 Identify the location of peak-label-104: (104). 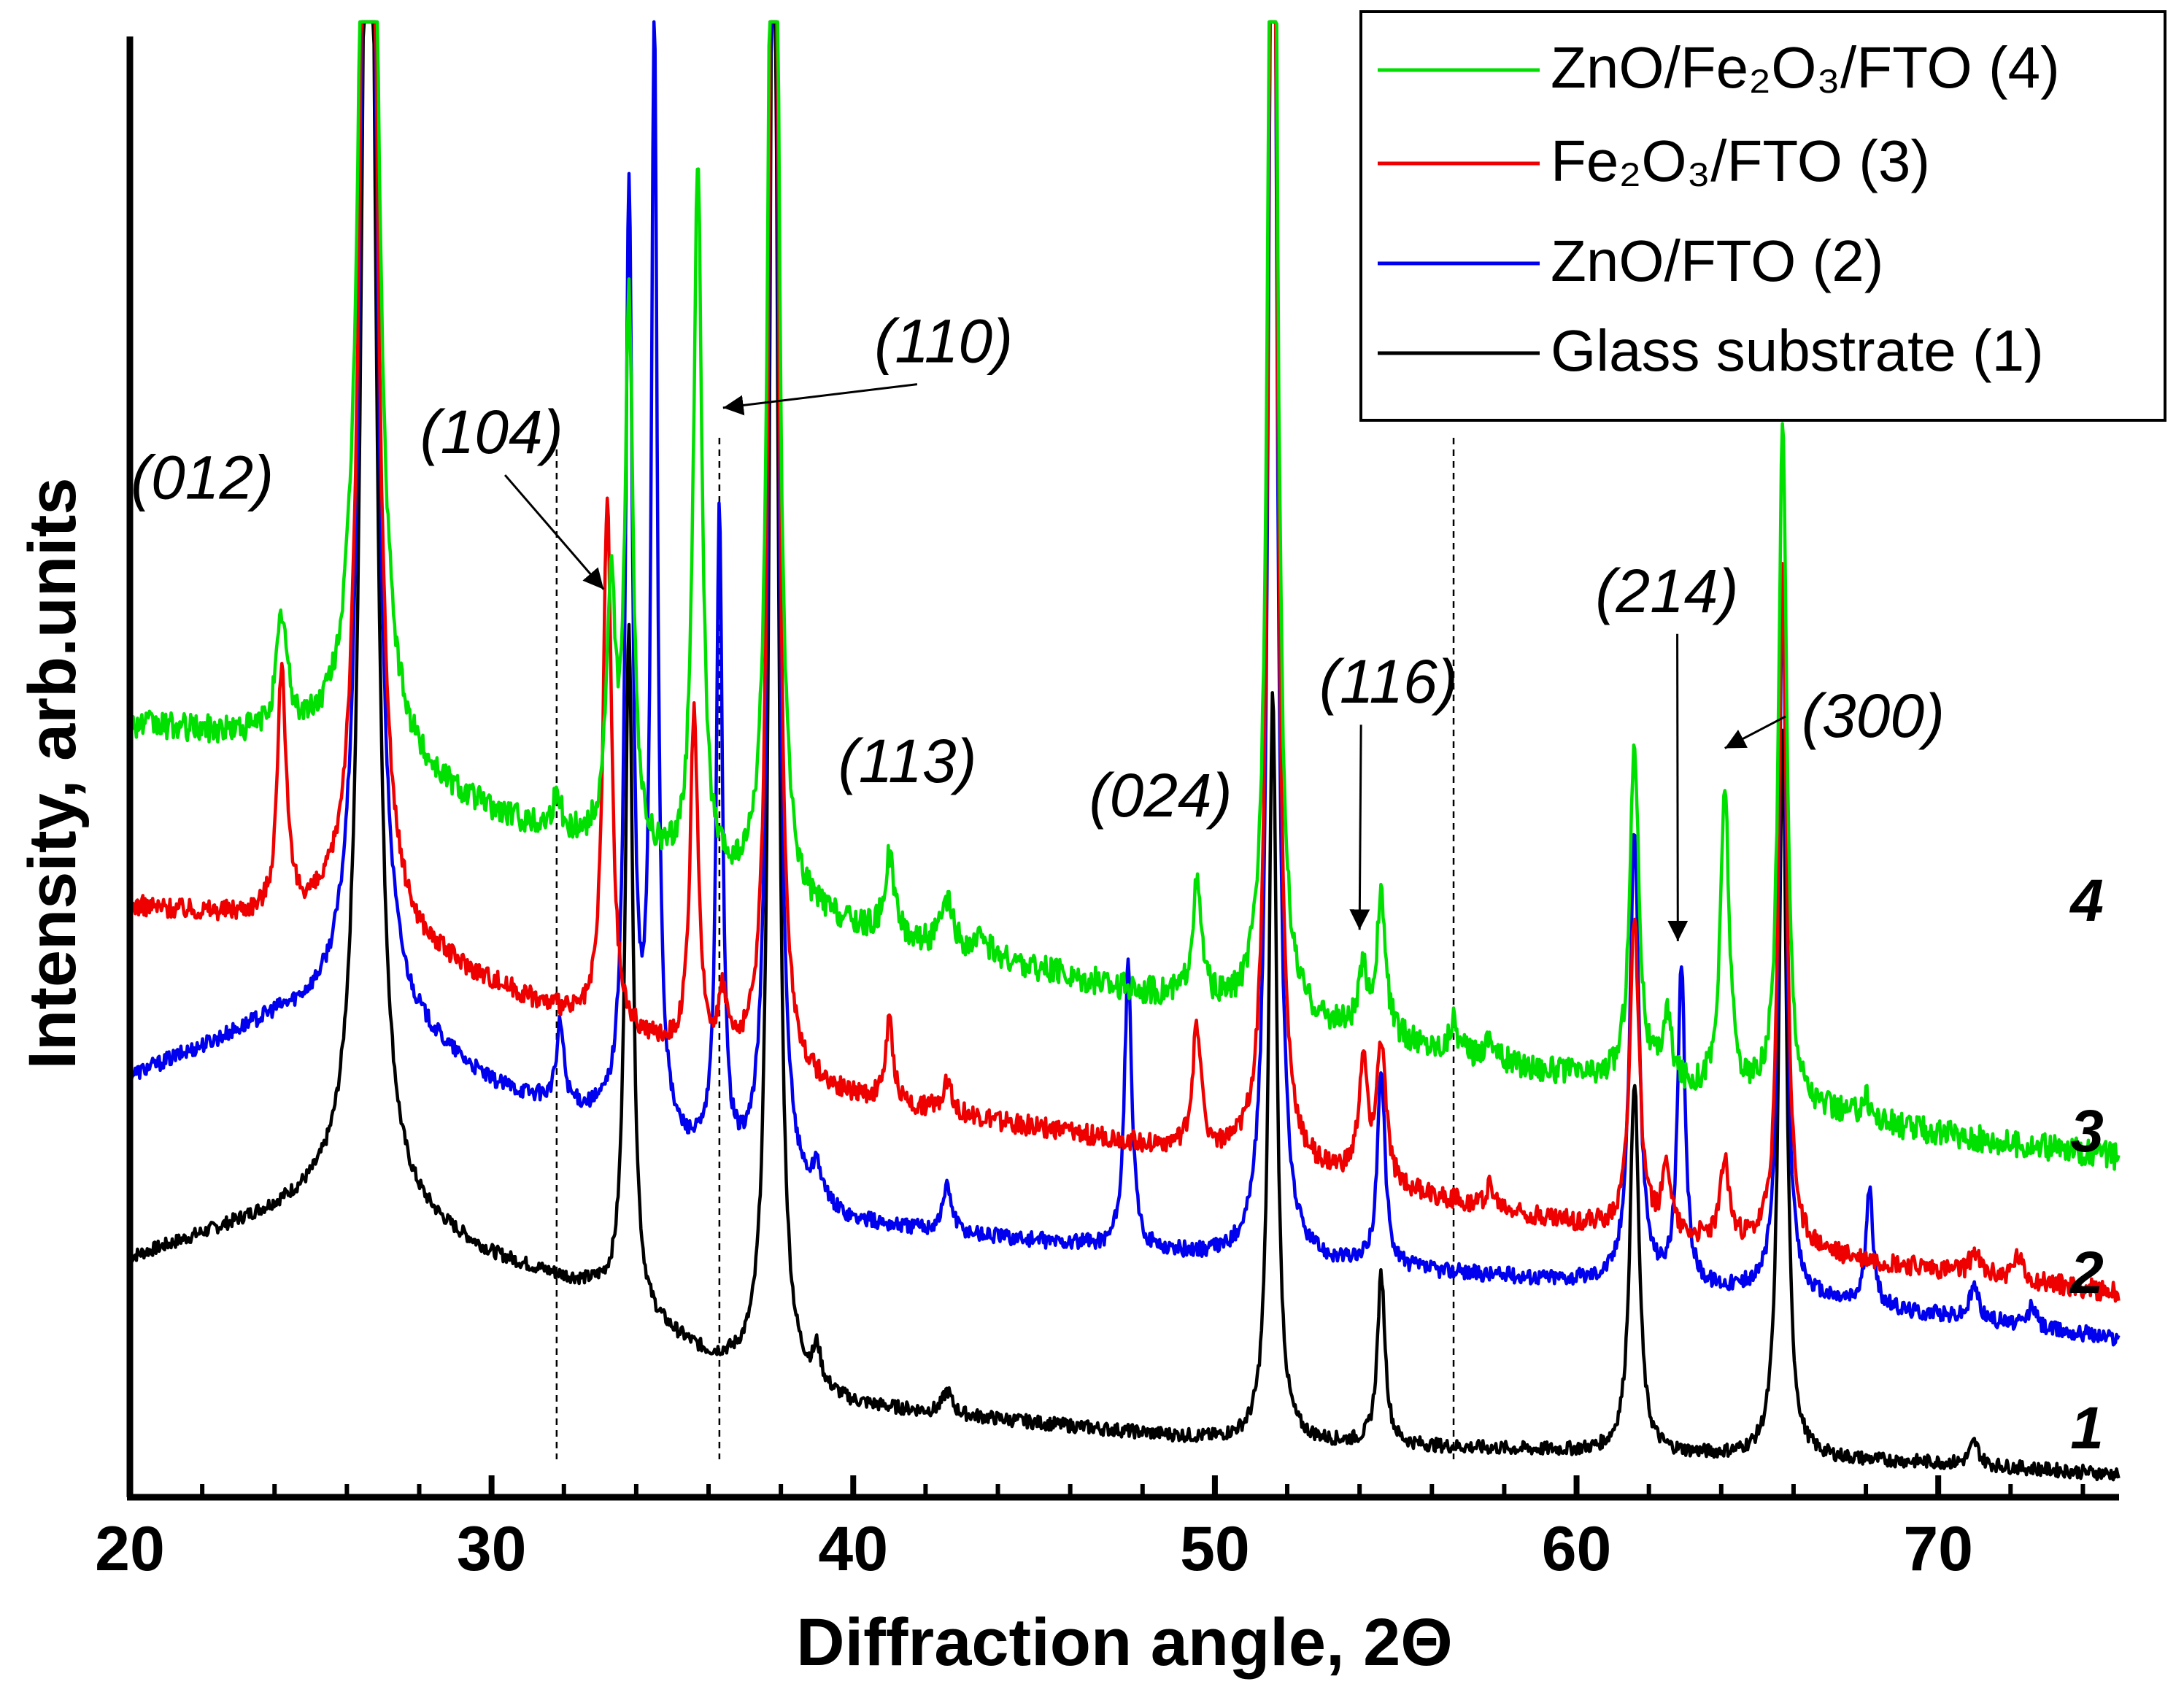
(491, 432).